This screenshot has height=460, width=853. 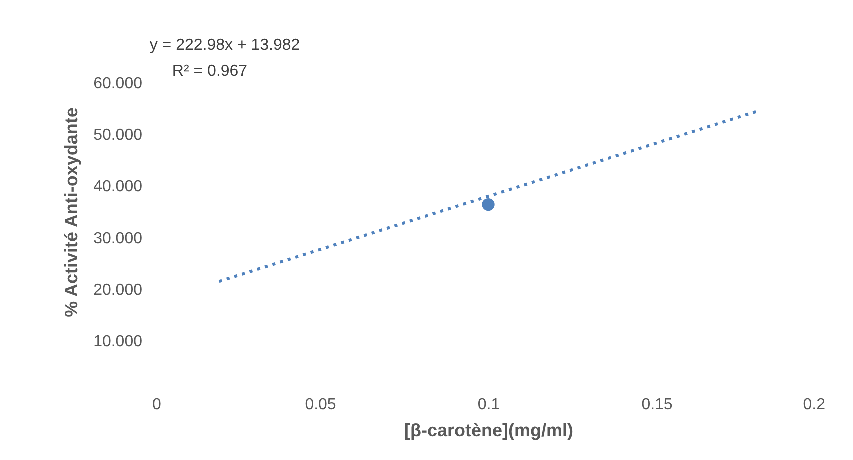 I want to click on y-tick-label: 50.000, so click(x=118, y=135).